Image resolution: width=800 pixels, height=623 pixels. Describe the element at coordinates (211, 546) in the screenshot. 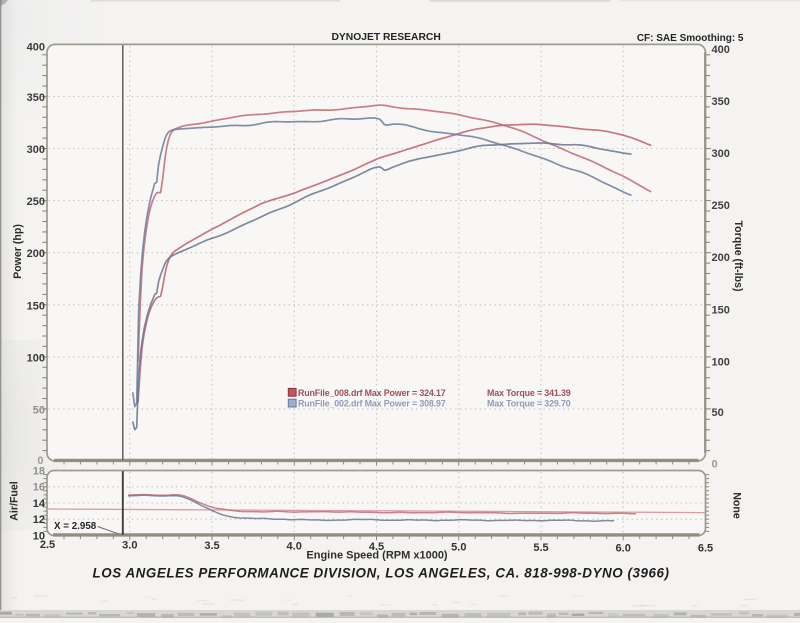

I see `svg-text: 3.5` at that location.